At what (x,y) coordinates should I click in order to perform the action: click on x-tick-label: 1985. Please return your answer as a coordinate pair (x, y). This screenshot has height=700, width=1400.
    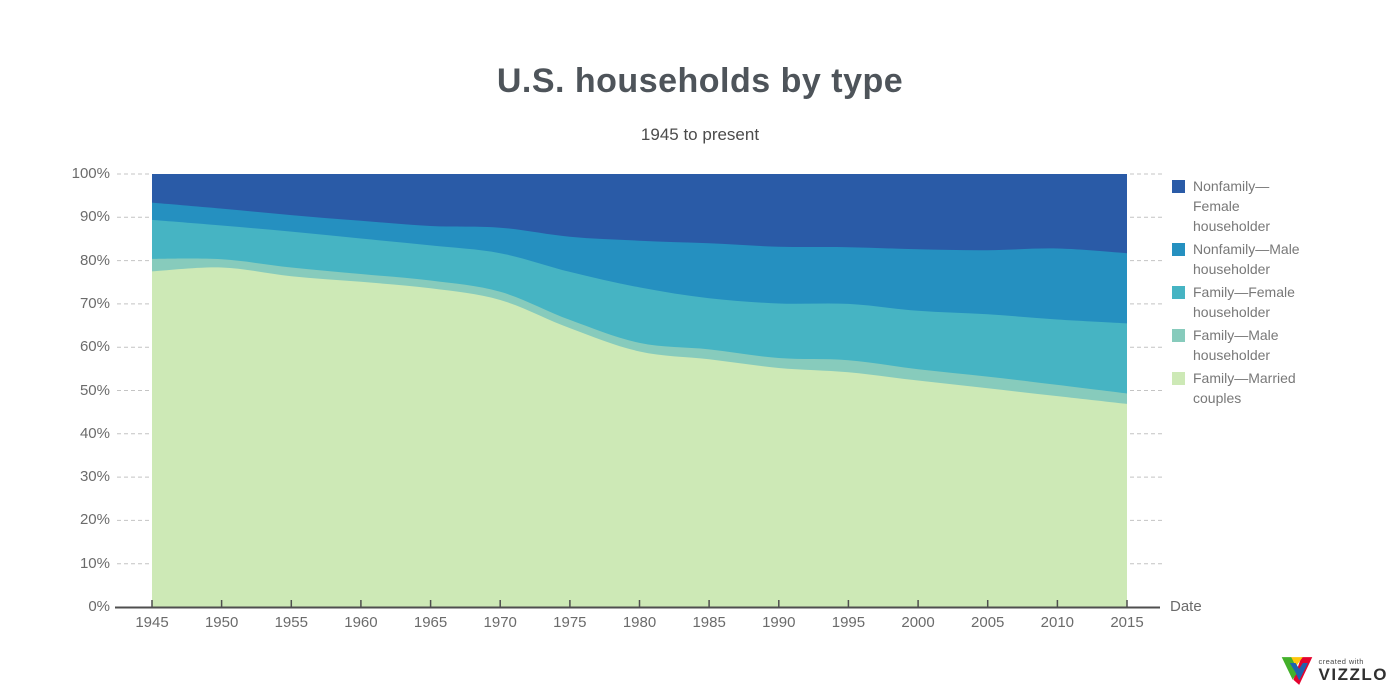
    Looking at the image, I should click on (709, 622).